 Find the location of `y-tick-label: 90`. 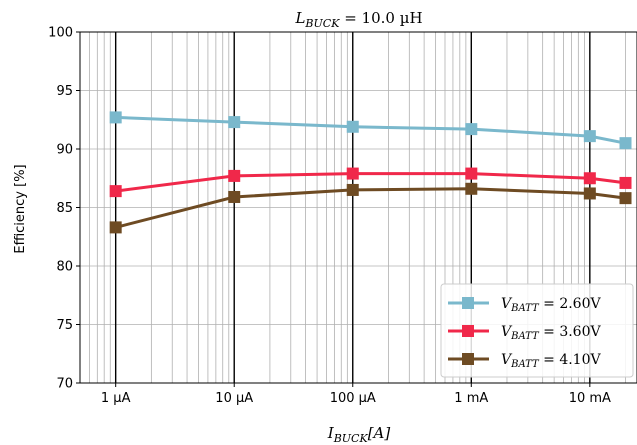

y-tick-label: 90 is located at coordinates (64, 150).